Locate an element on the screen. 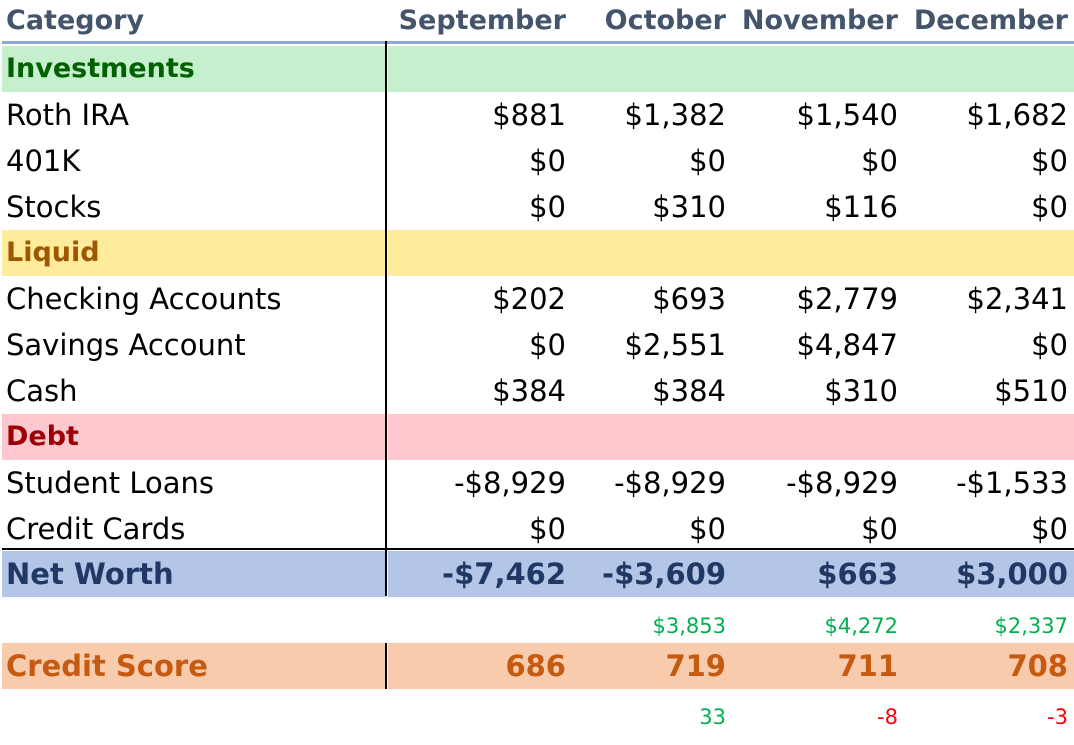  table-row-credit-cards: Credit Cards $0 $0 $0 $0 is located at coordinates (537, 529).